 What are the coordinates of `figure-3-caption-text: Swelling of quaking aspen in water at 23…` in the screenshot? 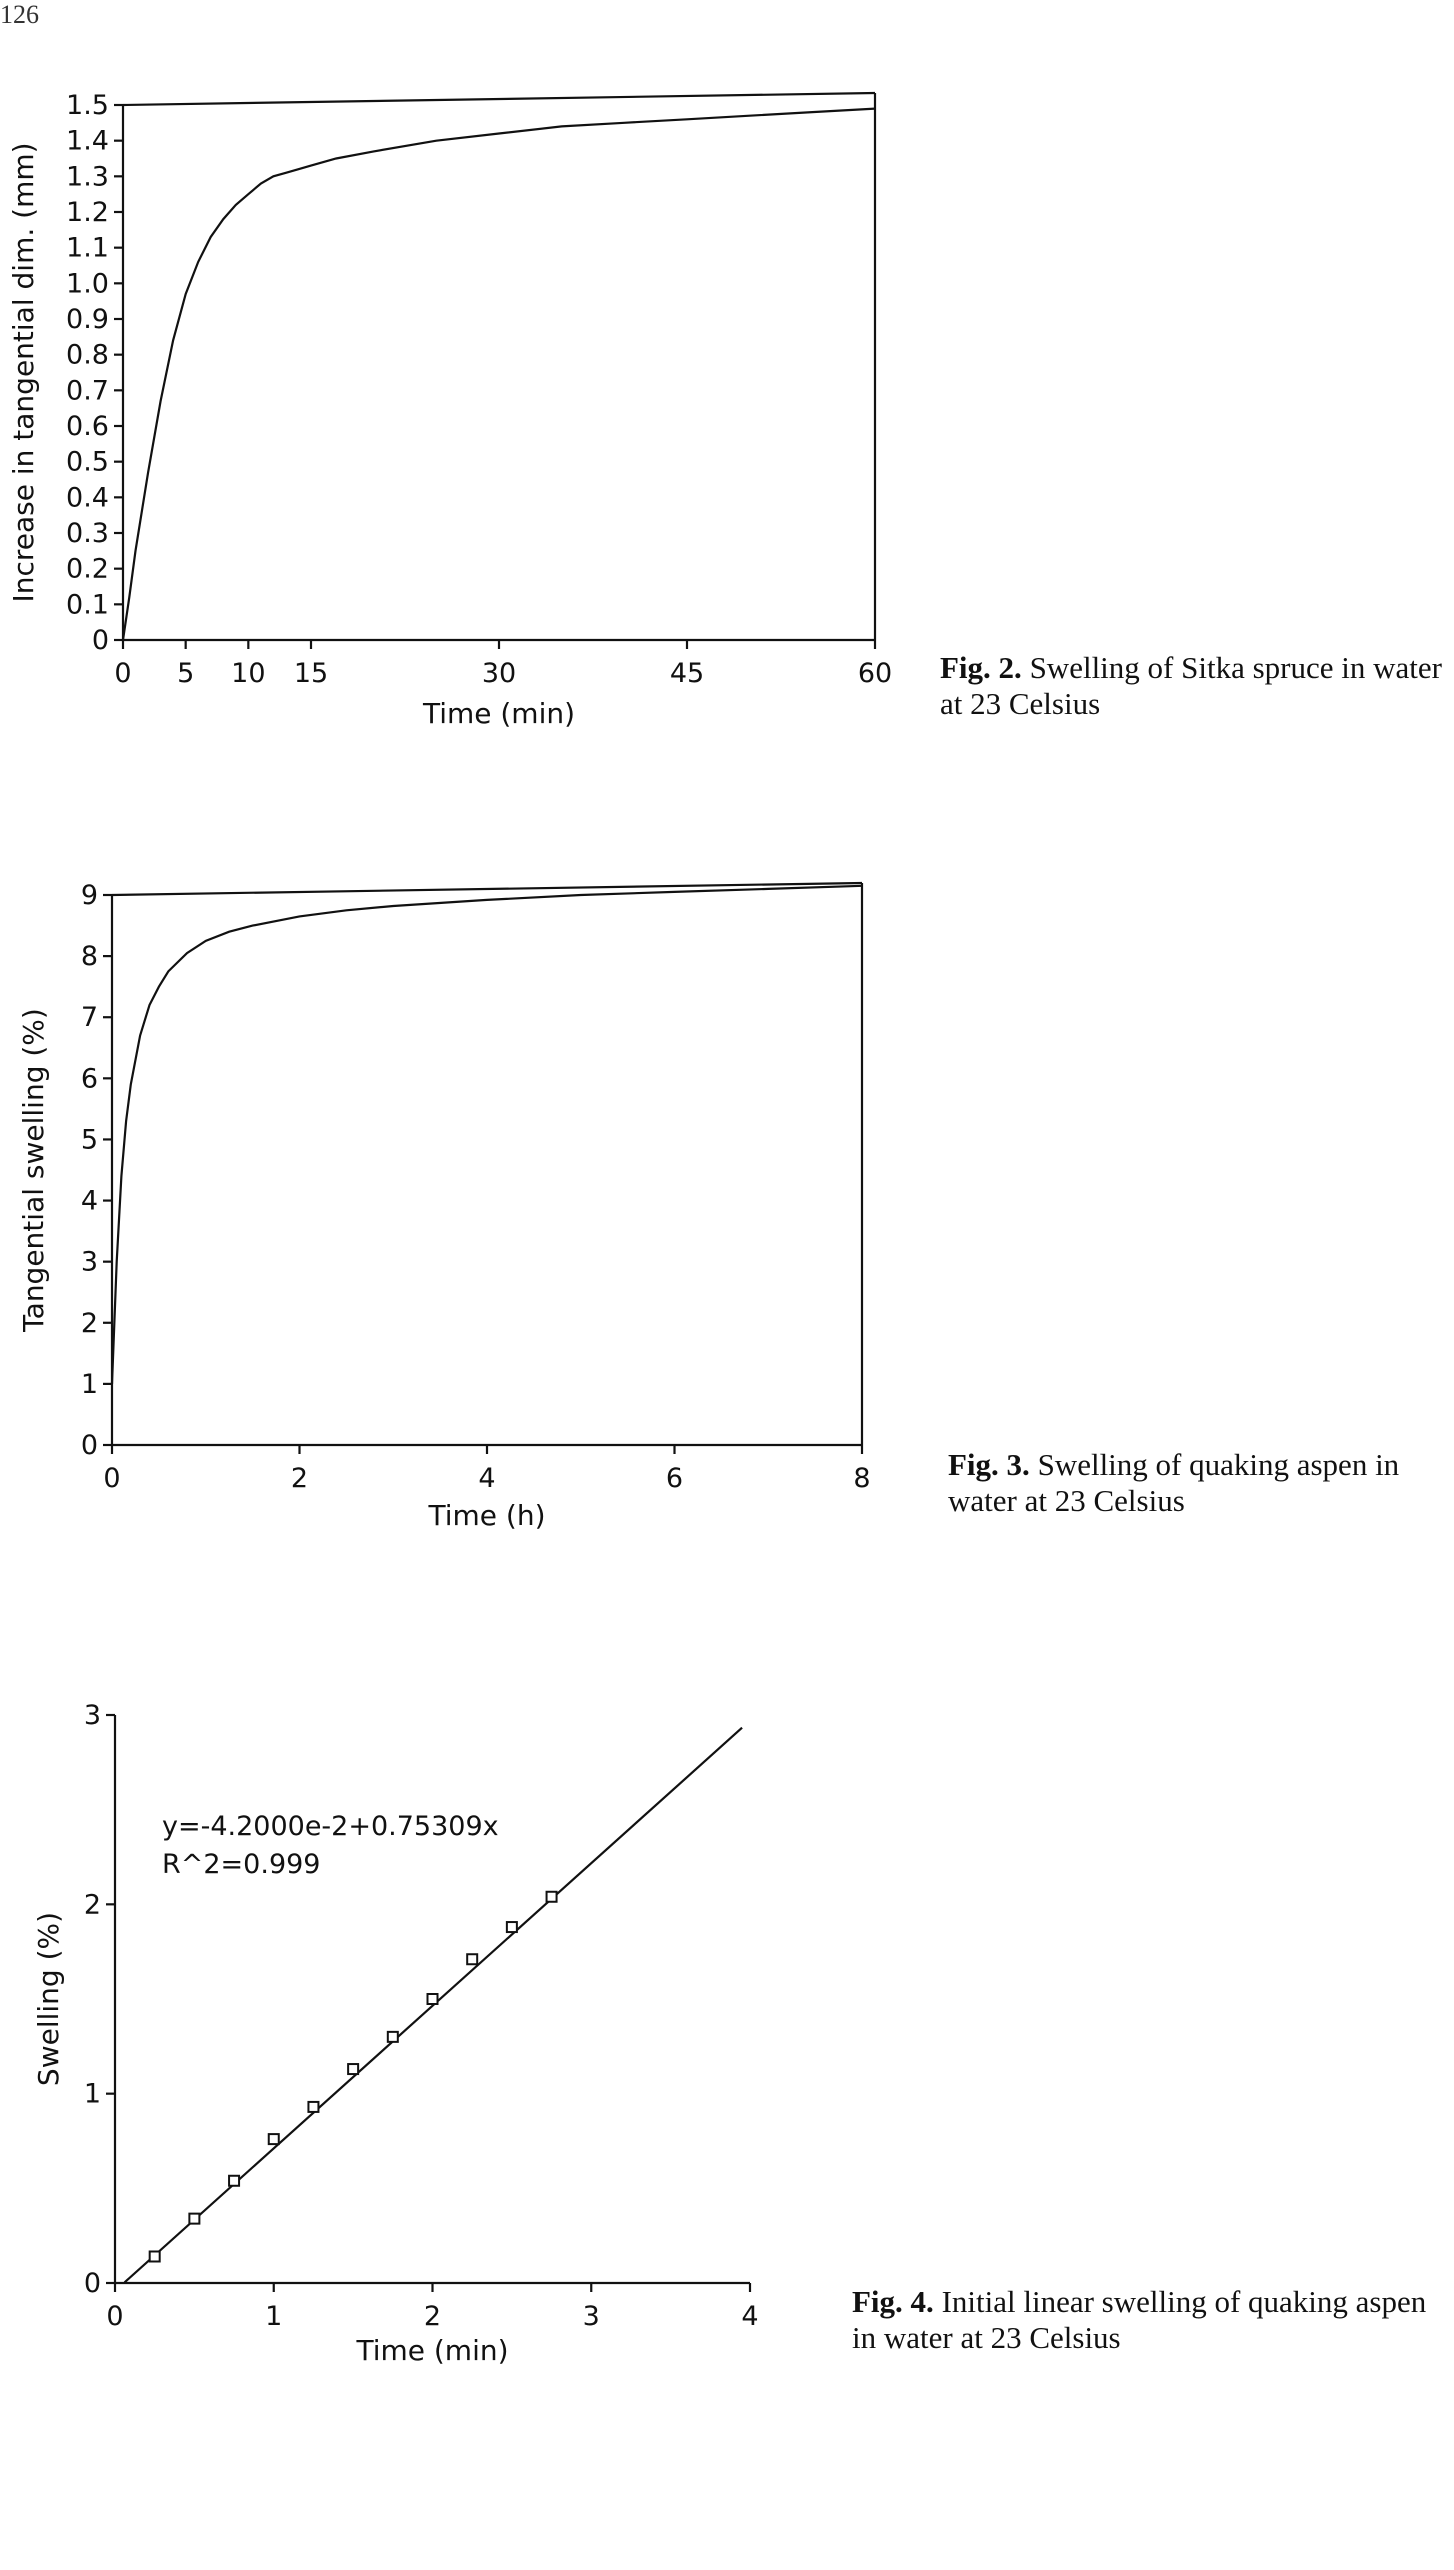 It's located at (1174, 1482).